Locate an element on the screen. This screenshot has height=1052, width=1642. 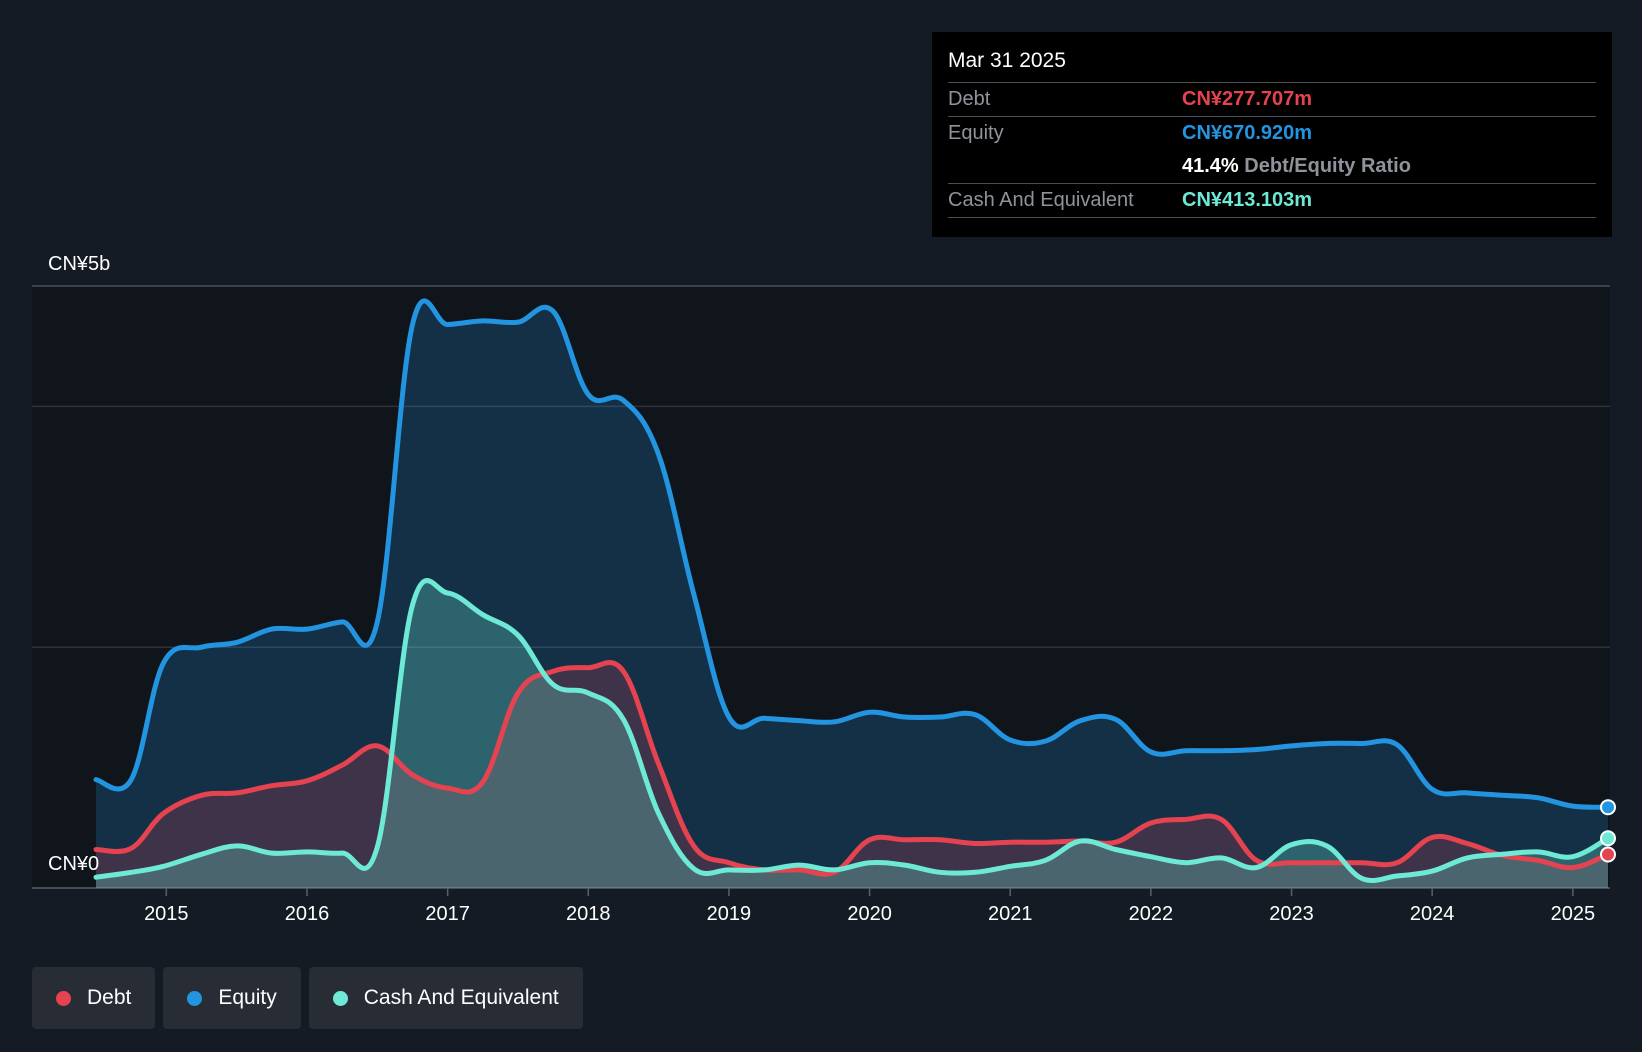
x-tick-label: 2017 is located at coordinates (447, 914).